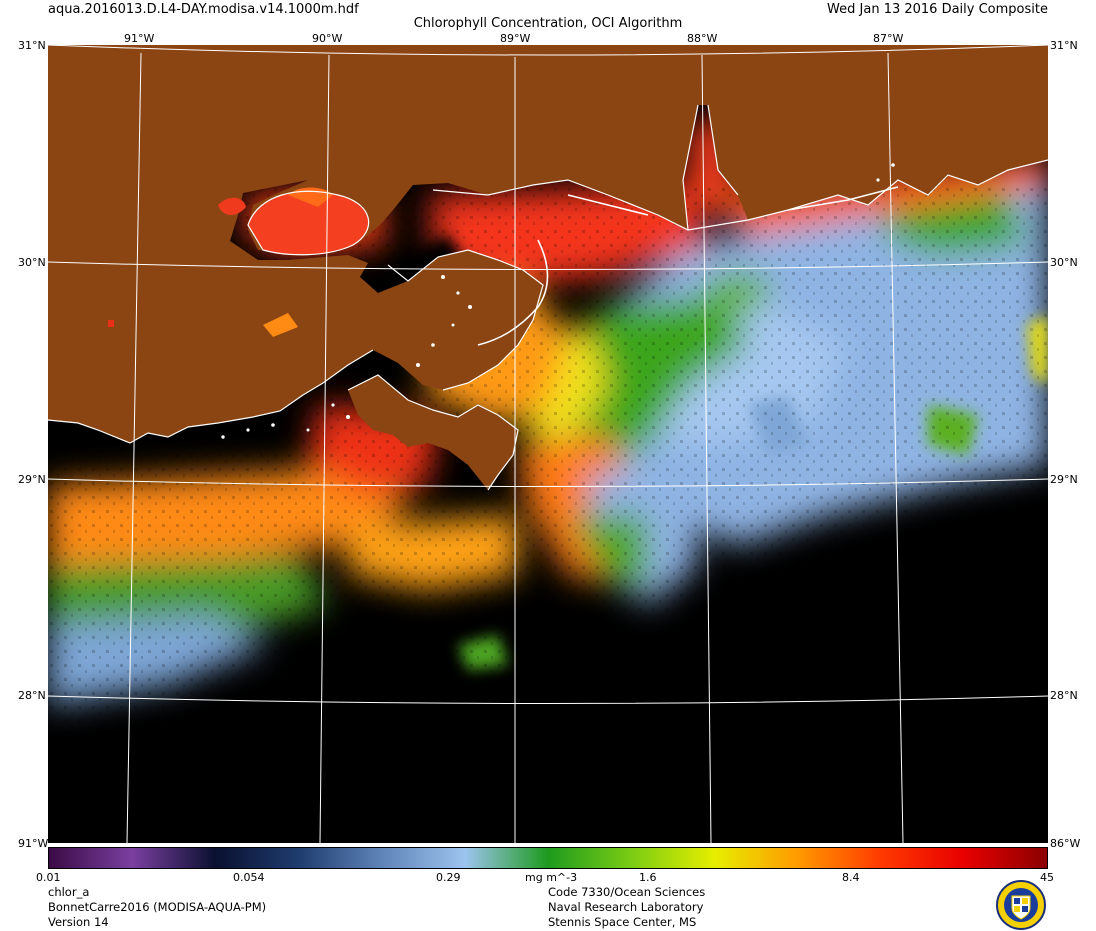 The image size is (1096, 931). What do you see at coordinates (32, 262) in the screenshot?
I see `lat-label-30n-left: 30°N` at bounding box center [32, 262].